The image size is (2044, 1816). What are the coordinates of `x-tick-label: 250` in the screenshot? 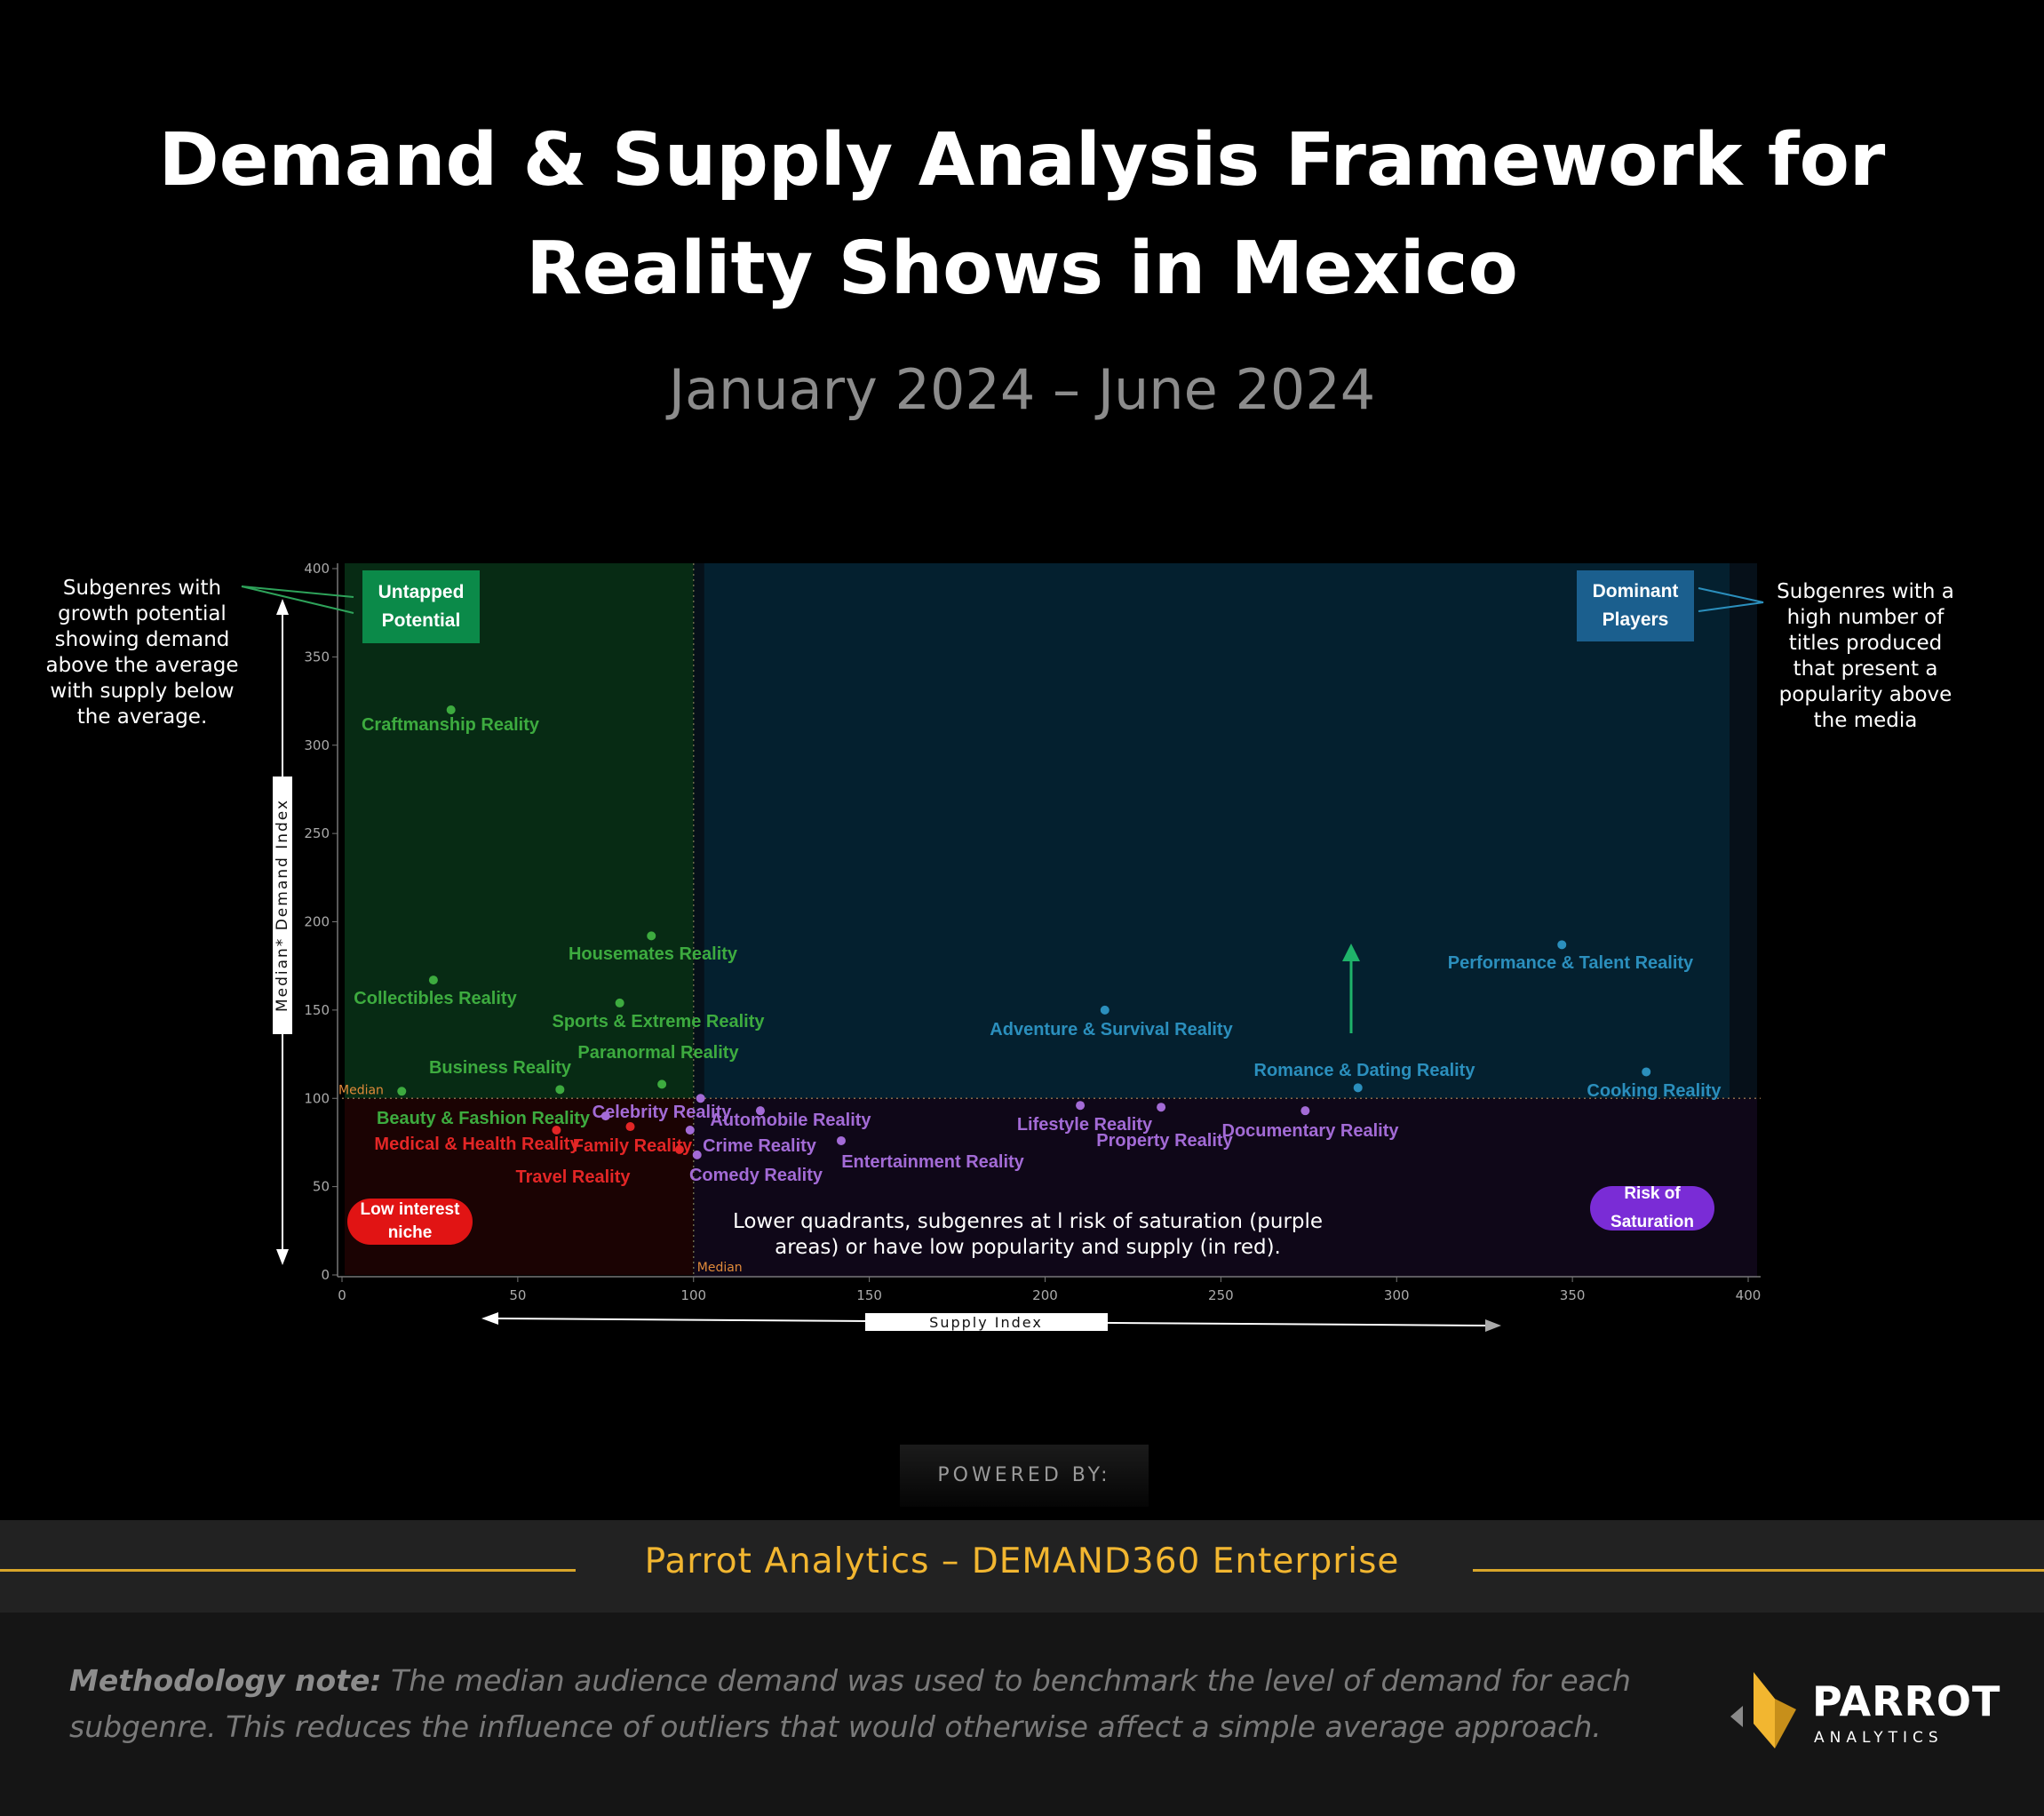 It's located at (1221, 1295).